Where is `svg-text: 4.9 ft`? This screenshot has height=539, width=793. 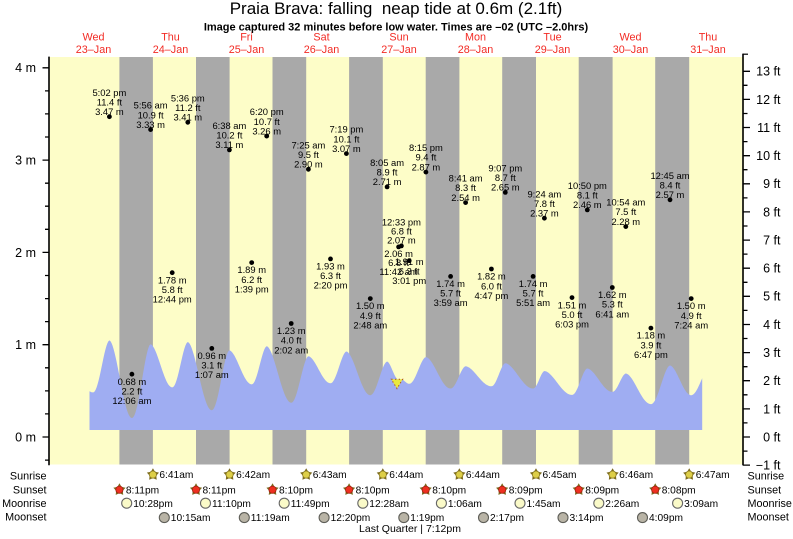
svg-text: 4.9 ft is located at coordinates (691, 315).